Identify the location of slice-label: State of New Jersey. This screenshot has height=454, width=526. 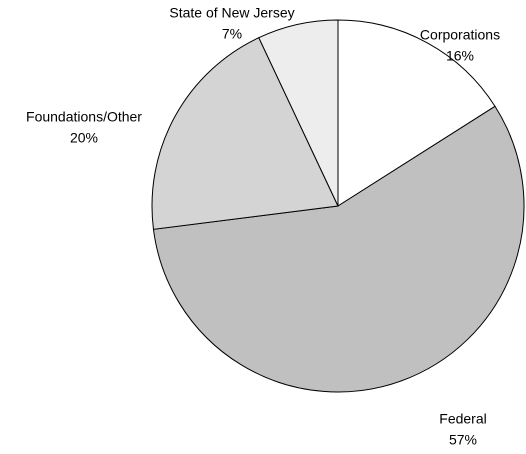
(231, 13).